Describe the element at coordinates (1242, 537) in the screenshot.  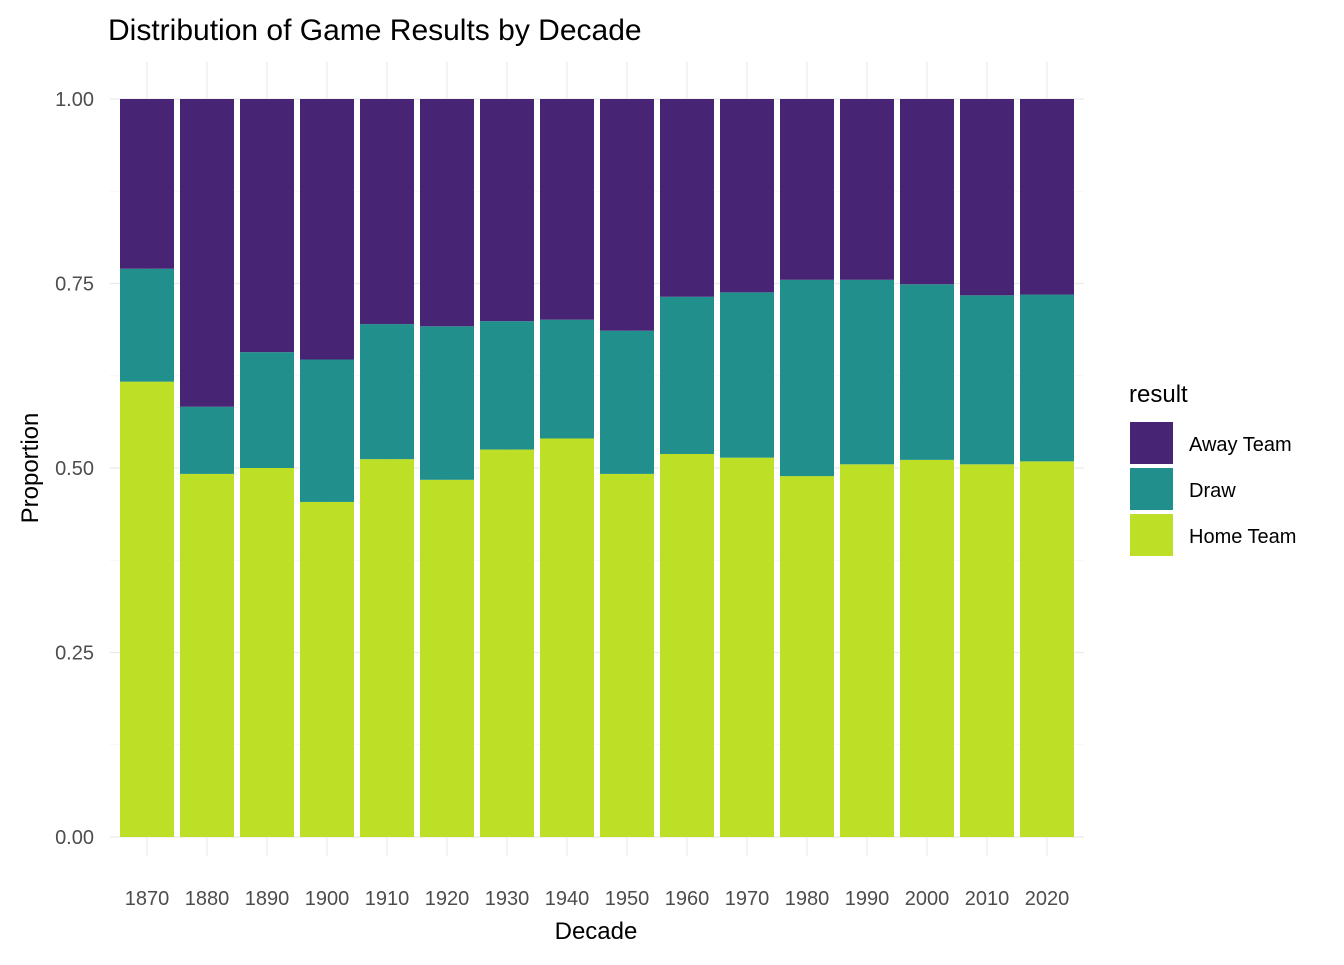
I see `legend-label-home-team: Home Team` at that location.